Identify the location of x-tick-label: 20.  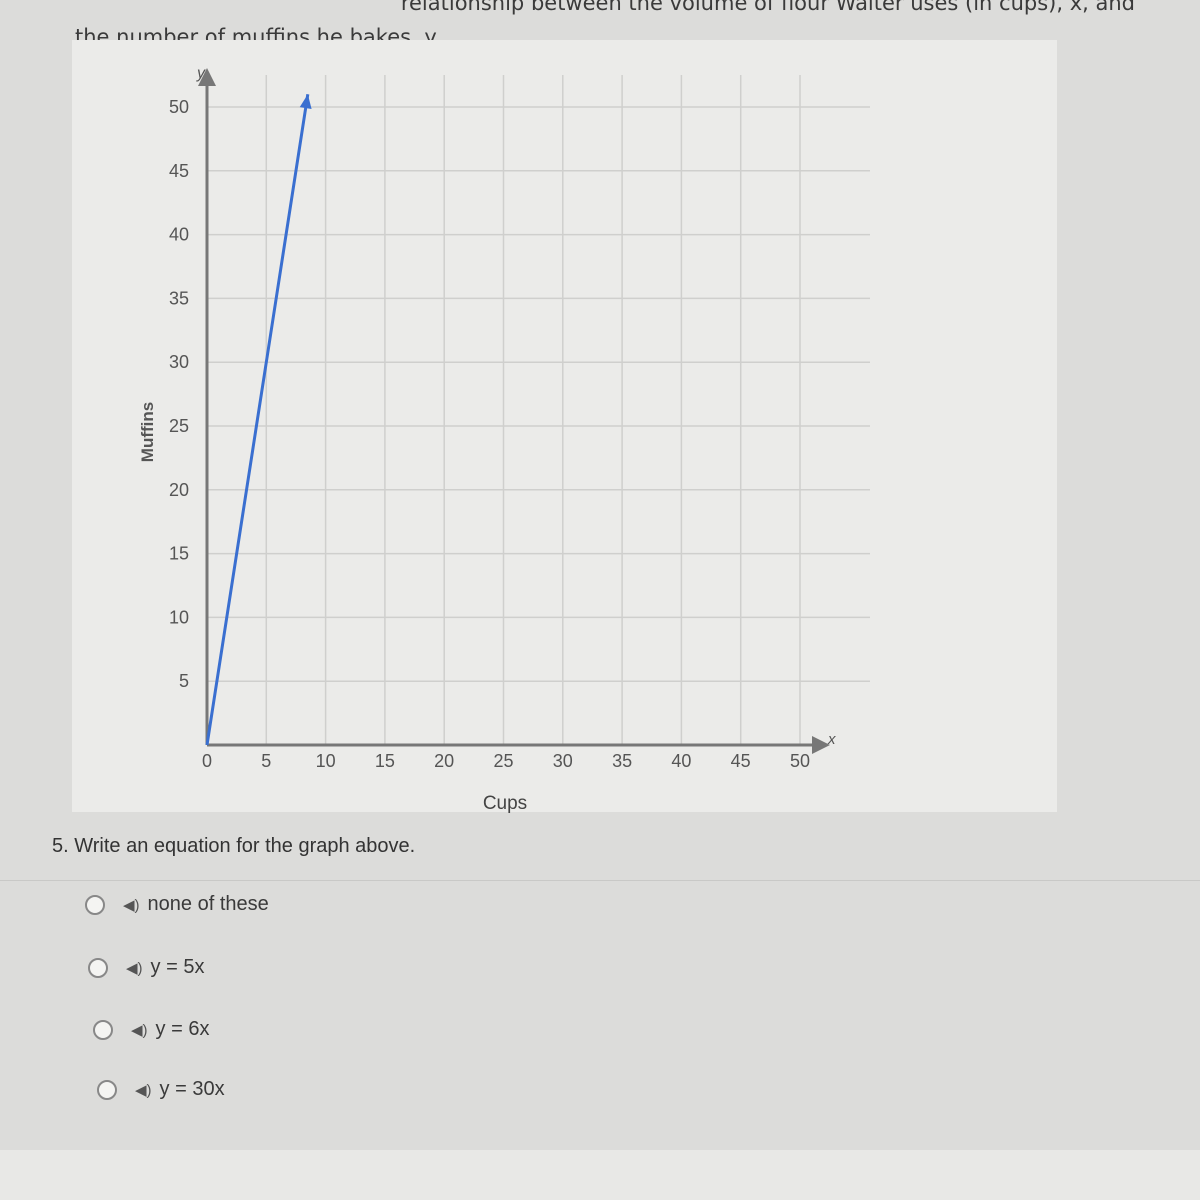
(444, 761).